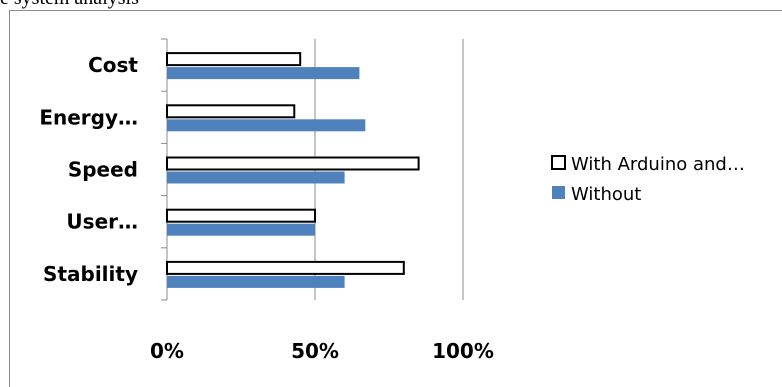 The image size is (782, 387). What do you see at coordinates (463, 351) in the screenshot?
I see `x-tick-label: 100%` at bounding box center [463, 351].